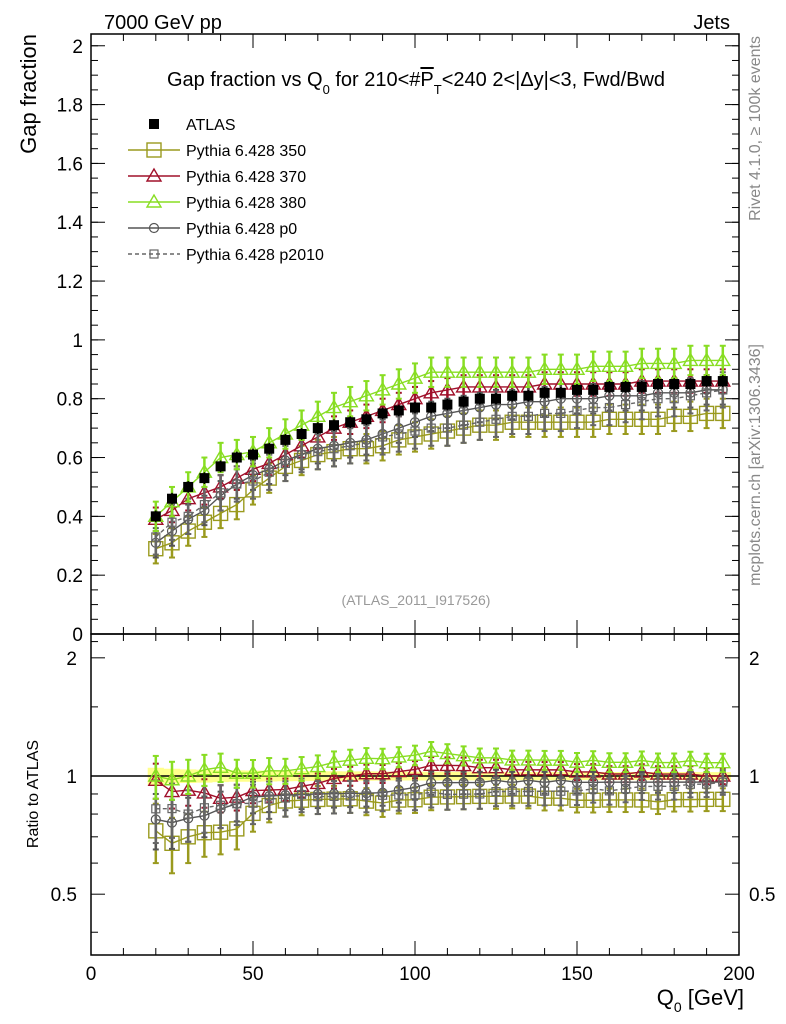 This screenshot has height=1024, width=786. I want to click on rivet-label: Rivet 4.1.0, ≥ 100k events, so click(755, 128).